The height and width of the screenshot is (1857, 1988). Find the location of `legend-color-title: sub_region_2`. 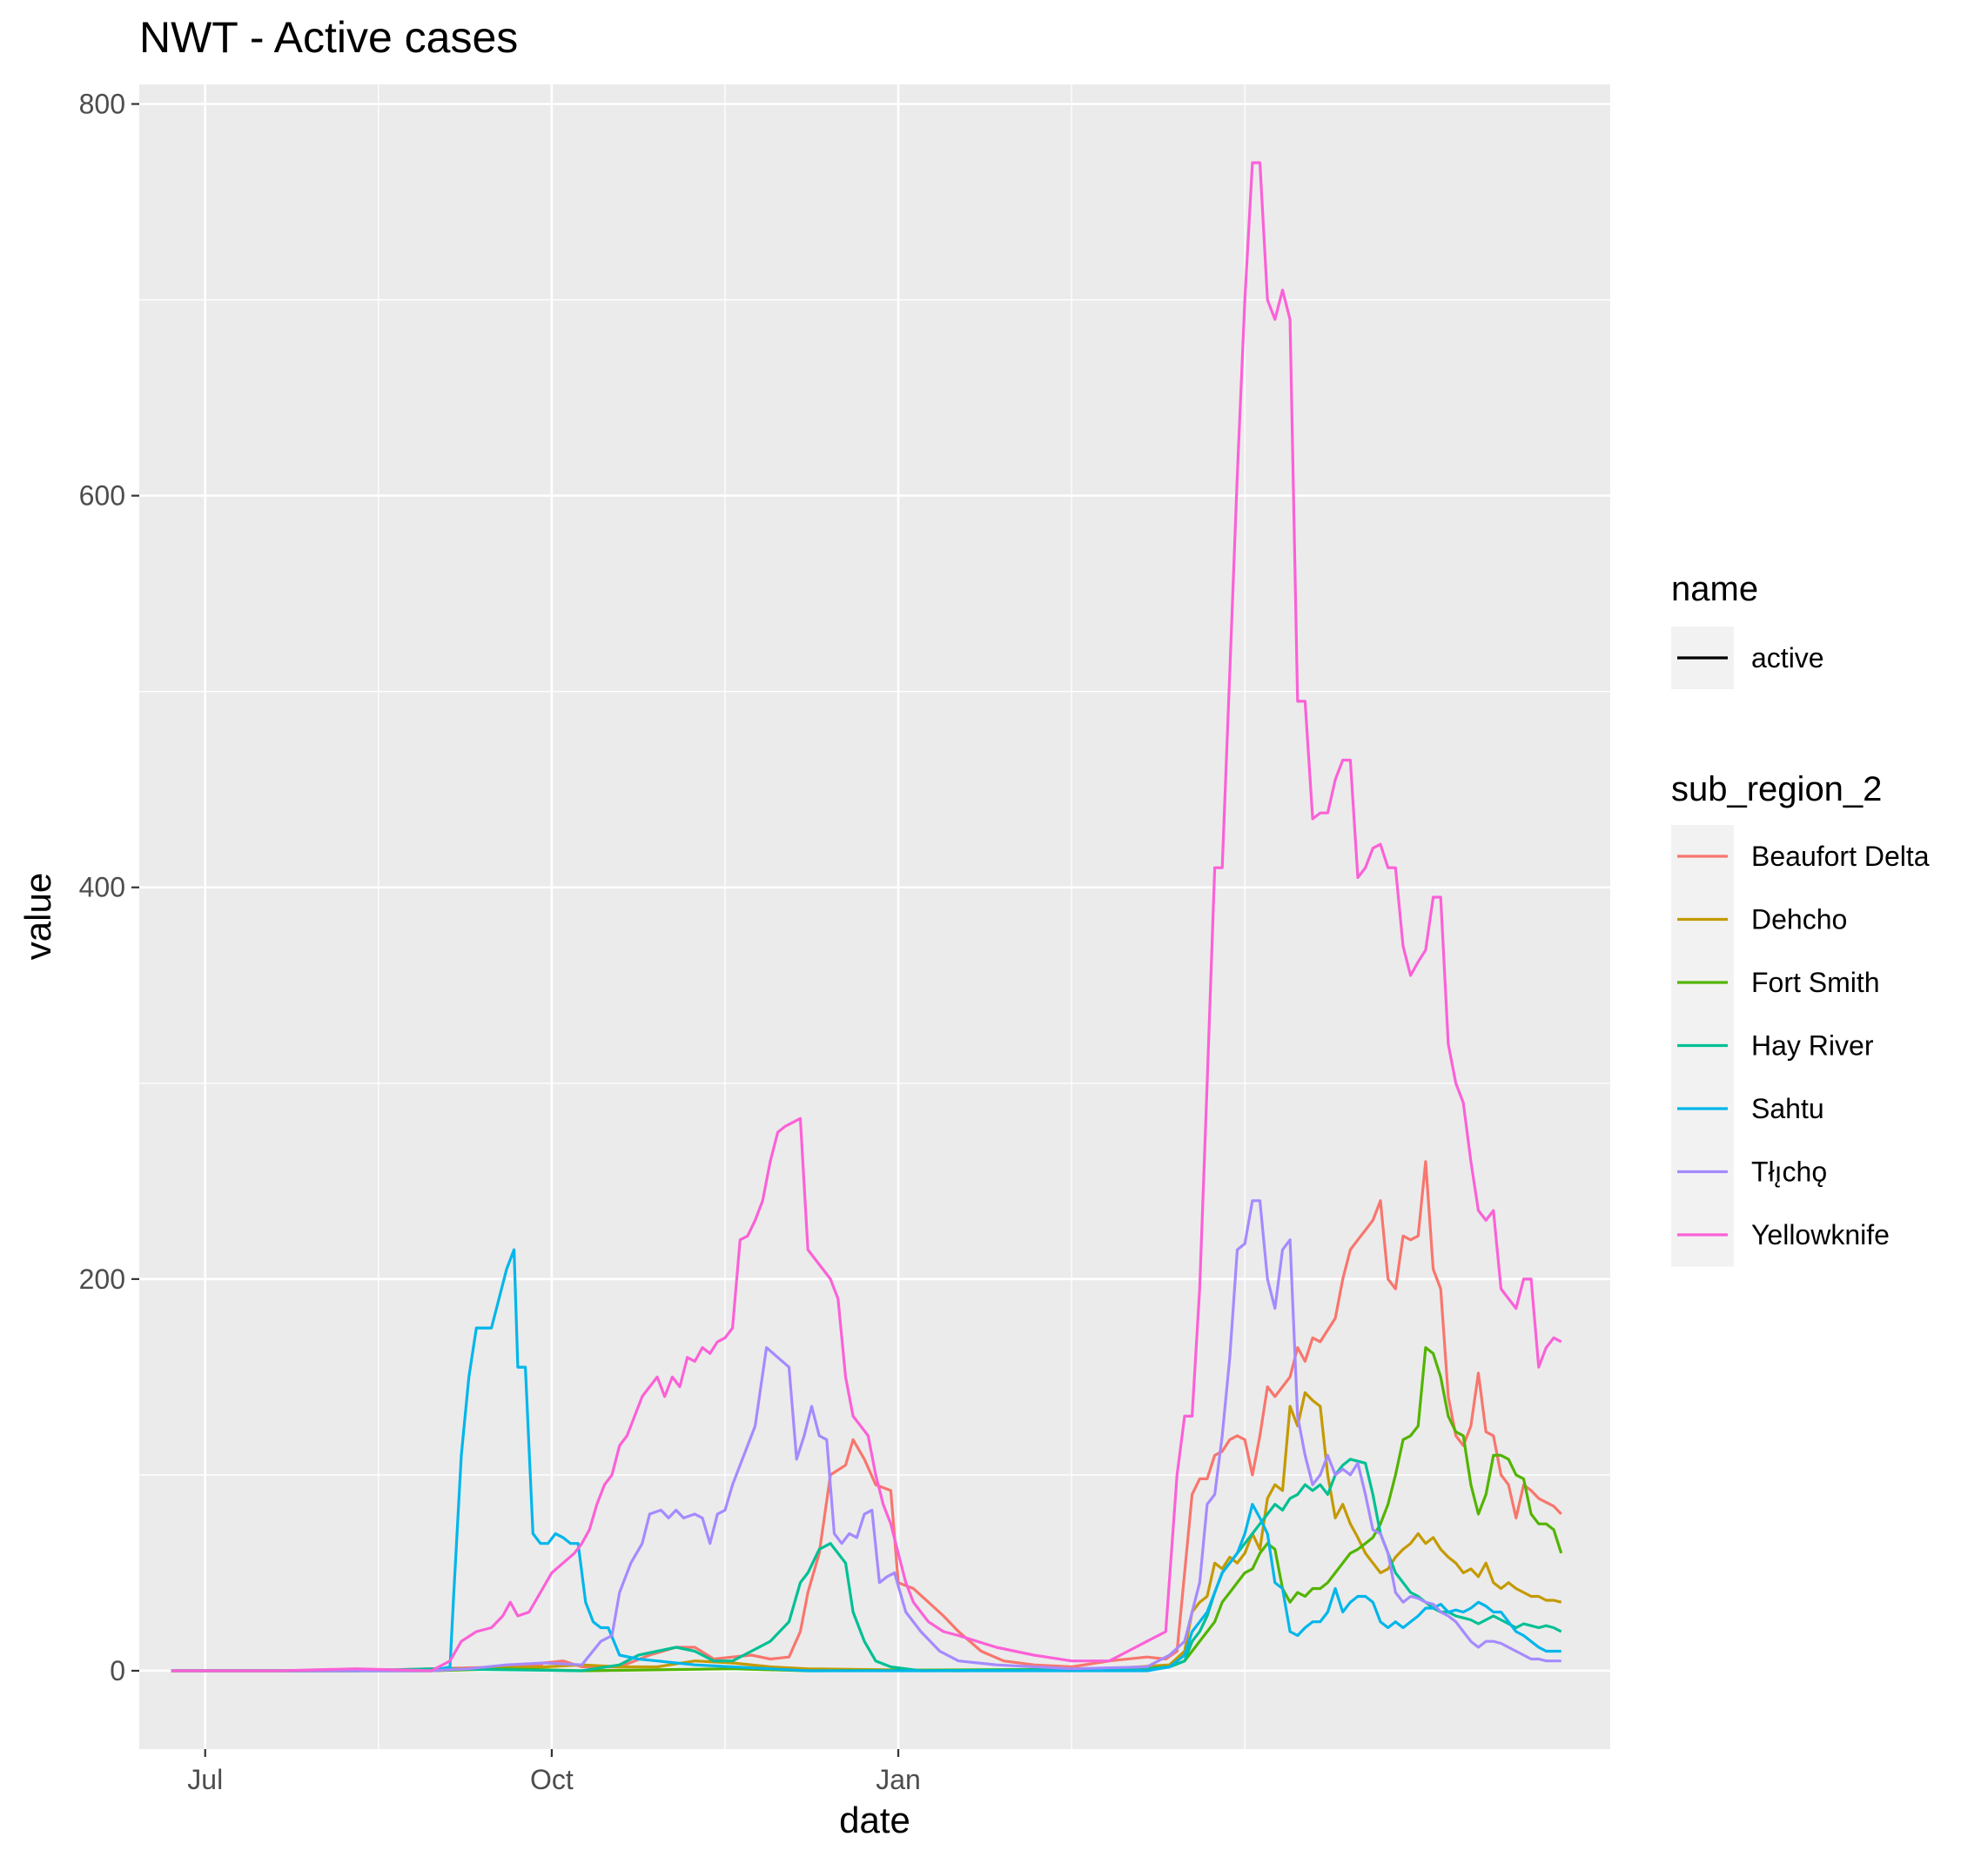

legend-color-title: sub_region_2 is located at coordinates (1777, 789).